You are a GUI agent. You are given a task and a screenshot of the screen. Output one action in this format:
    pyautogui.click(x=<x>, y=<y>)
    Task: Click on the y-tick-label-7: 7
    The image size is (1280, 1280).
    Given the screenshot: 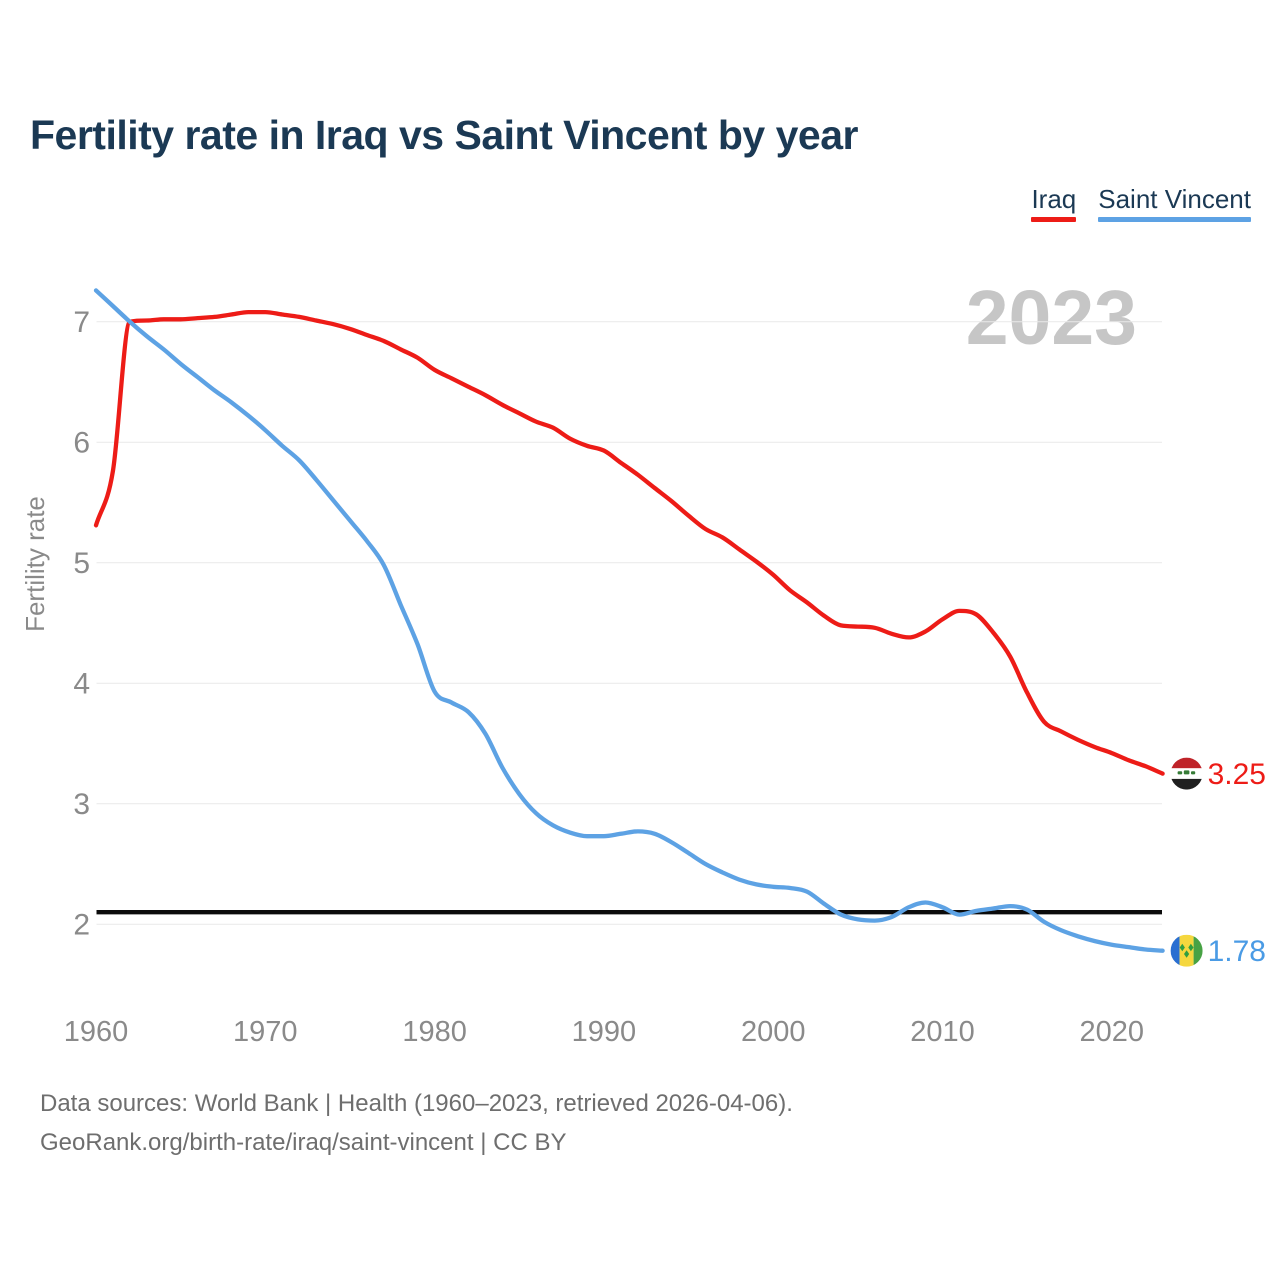 What is the action you would take?
    pyautogui.click(x=81, y=322)
    